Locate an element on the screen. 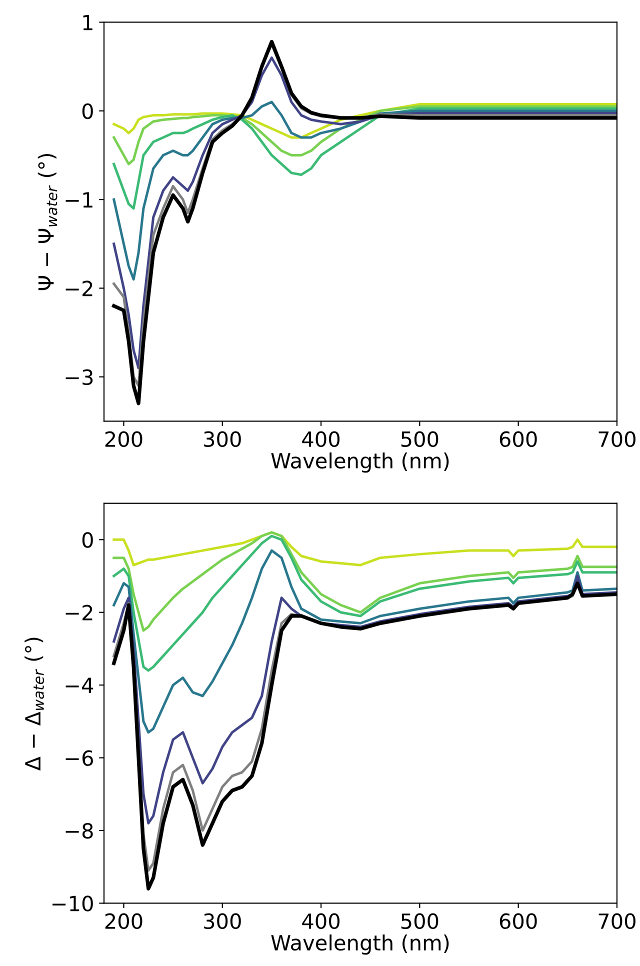 Image resolution: width=640 pixels, height=966 pixels. y-tick-label: −3 is located at coordinates (79, 377).